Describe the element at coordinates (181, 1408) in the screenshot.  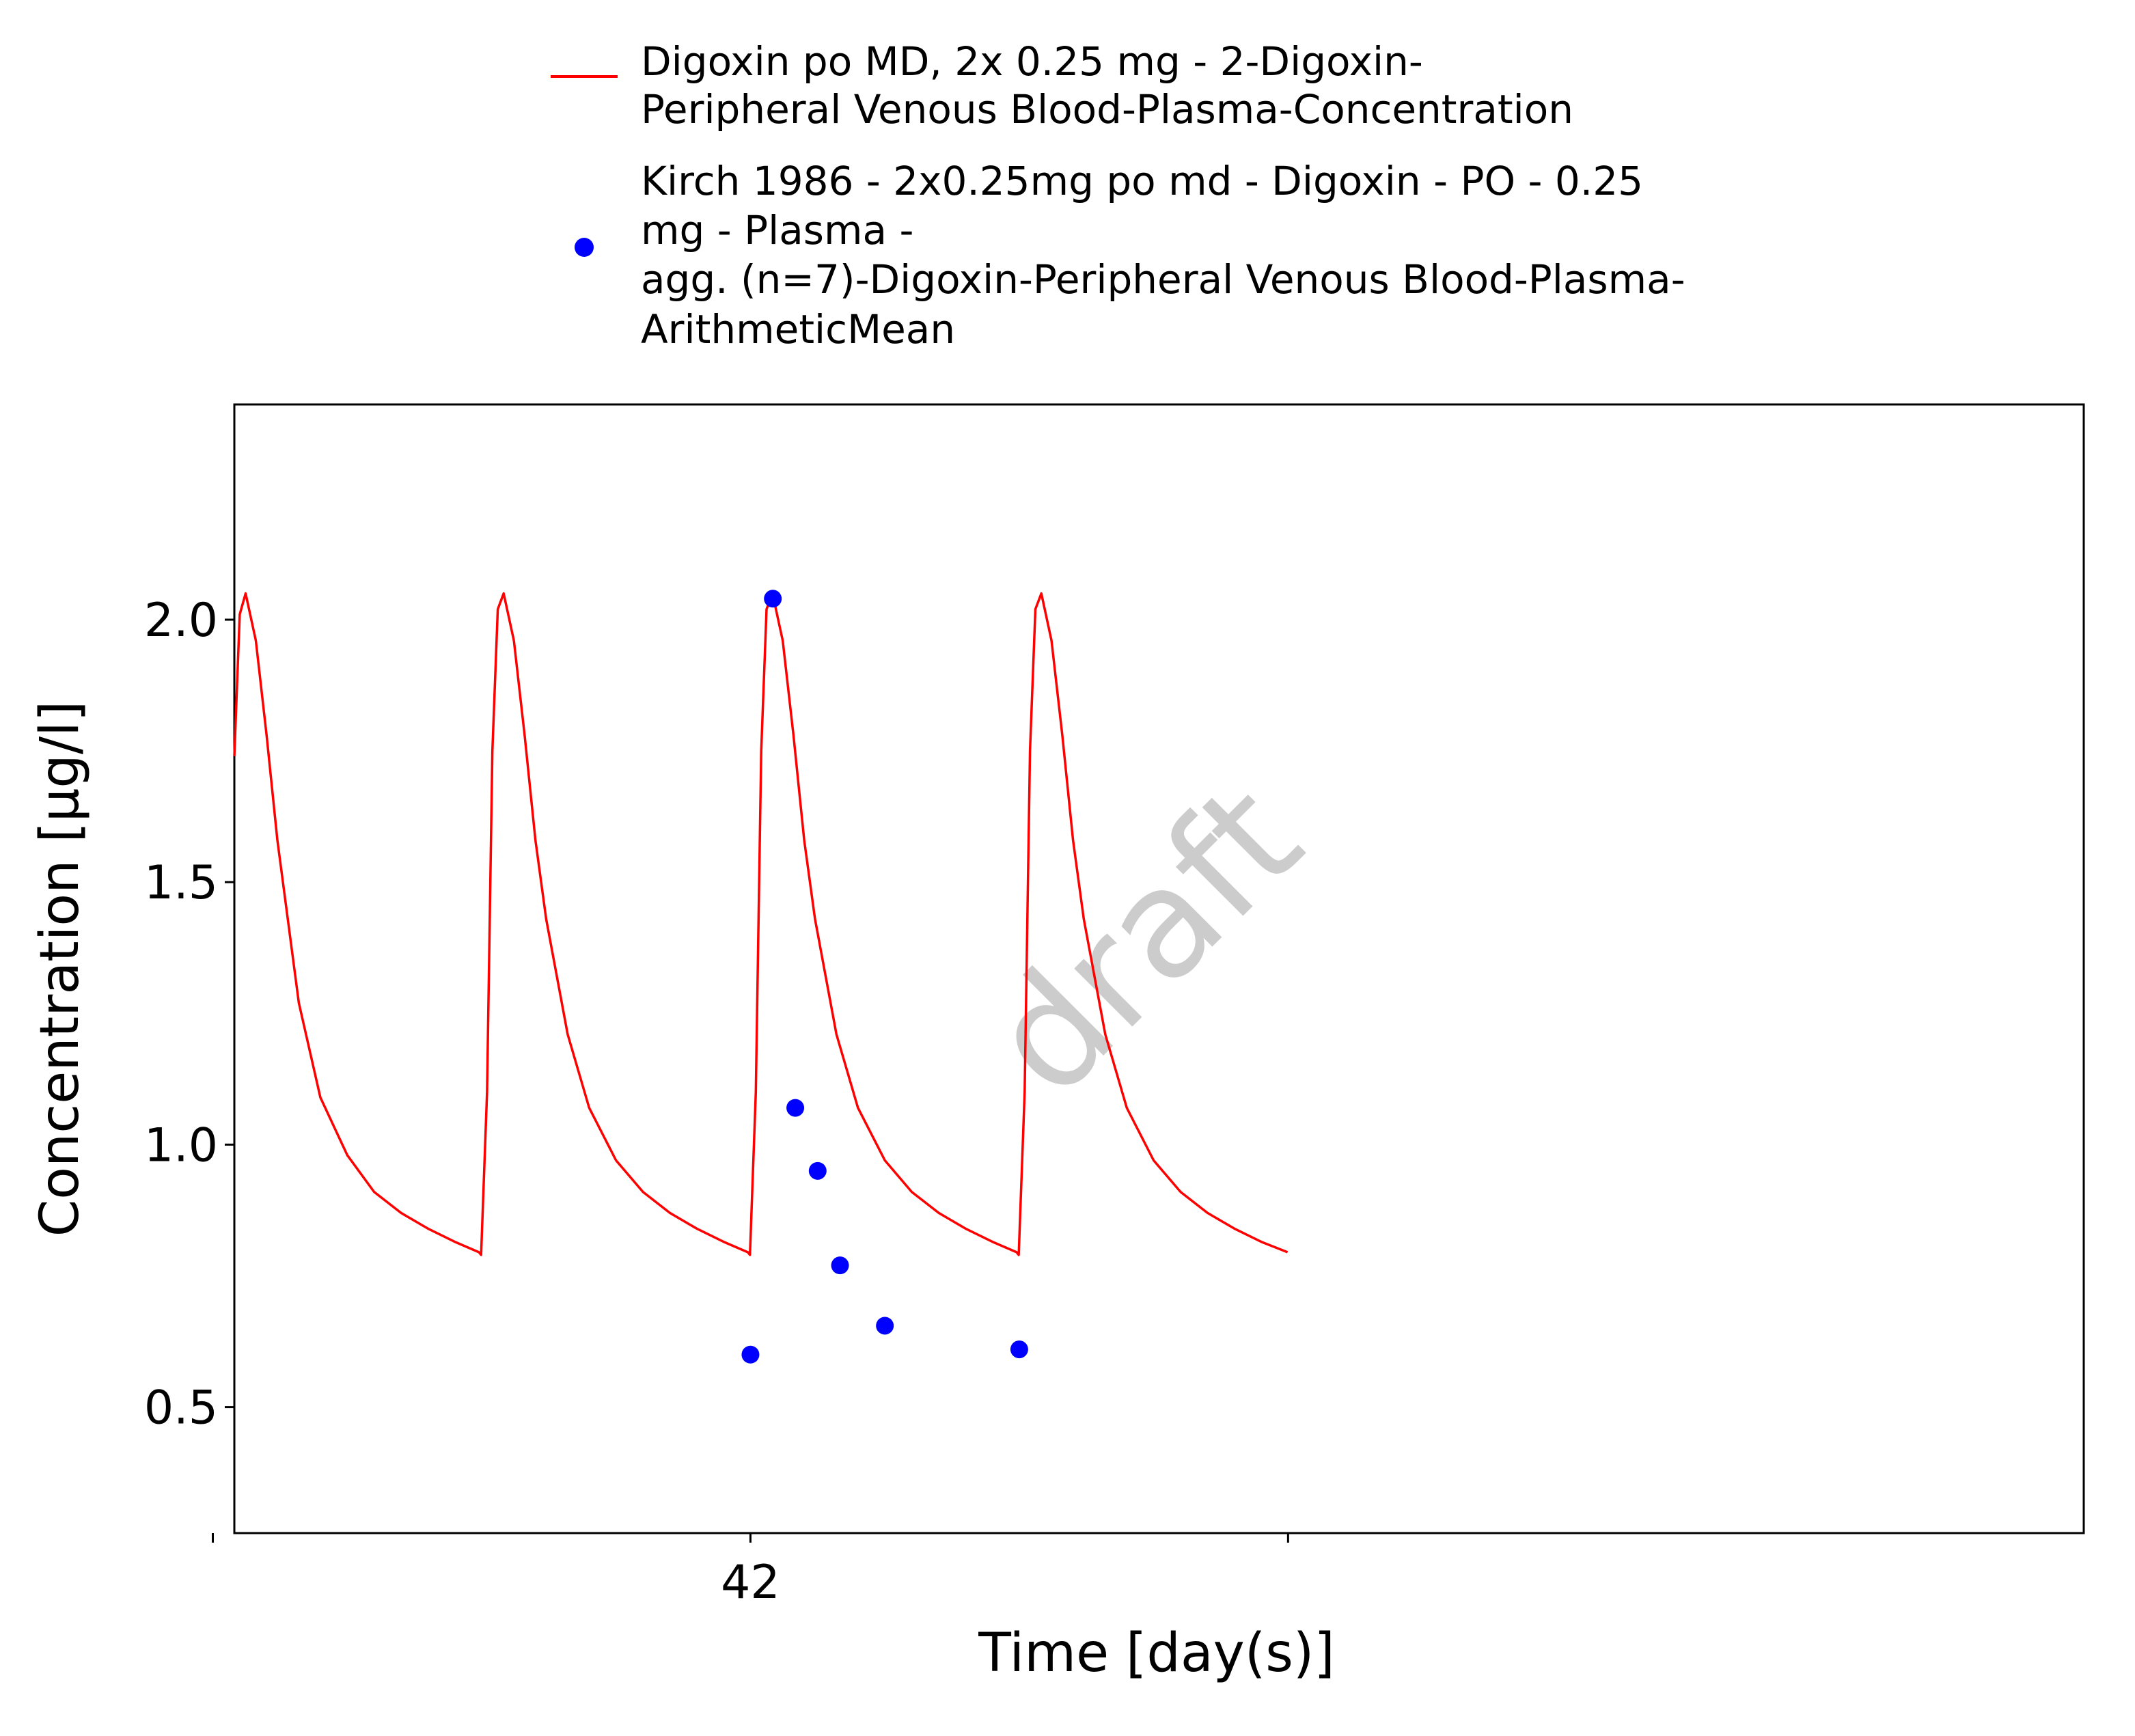
I see `y-tick-label: 0.5` at that location.